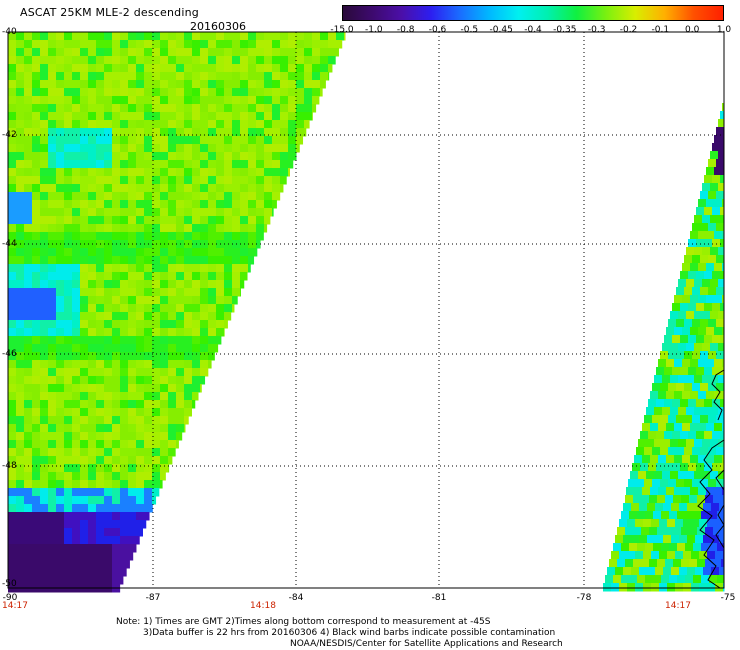 This screenshot has height=650, width=740. I want to click on color-bar-tick-label: -0.8, so click(405, 30).